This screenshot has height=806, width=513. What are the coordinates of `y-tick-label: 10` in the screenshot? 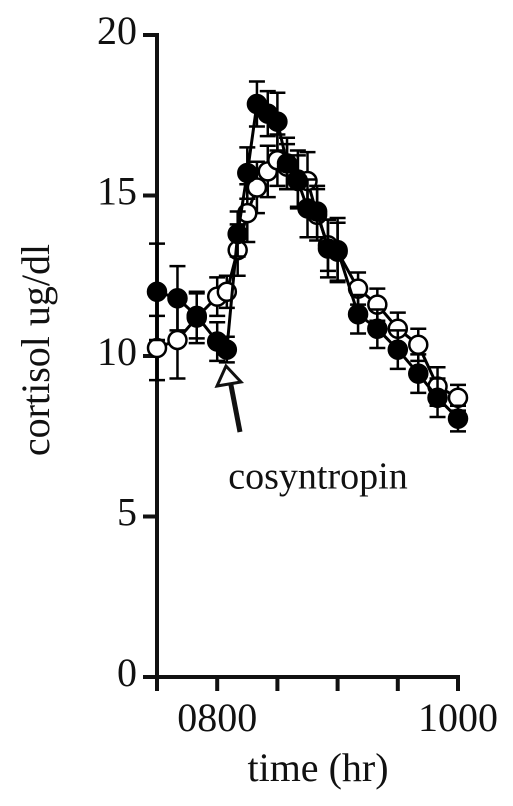 It's located at (117, 351).